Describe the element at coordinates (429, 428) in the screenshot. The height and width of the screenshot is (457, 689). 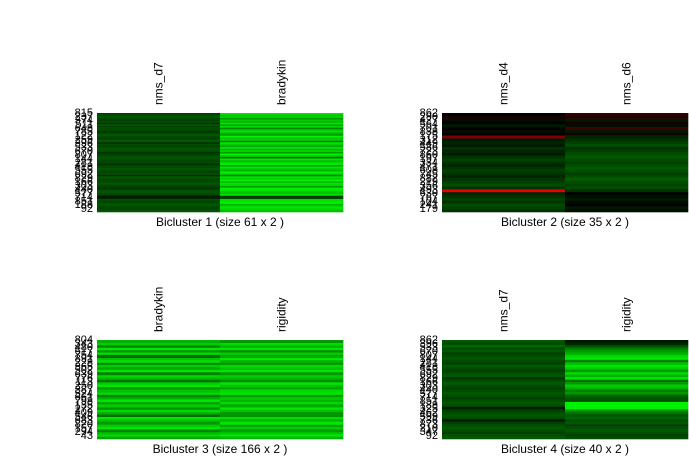
I see `row-label: 210` at that location.